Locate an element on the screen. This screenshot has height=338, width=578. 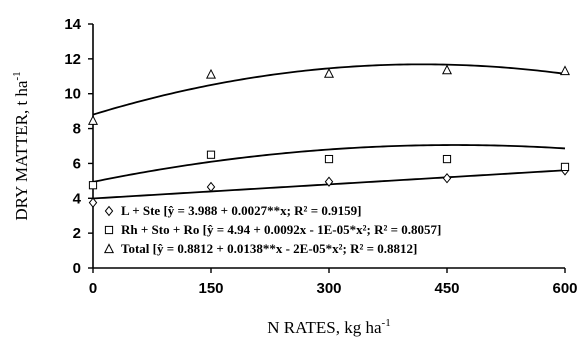
x-tick-label: 300 is located at coordinates (328, 288).